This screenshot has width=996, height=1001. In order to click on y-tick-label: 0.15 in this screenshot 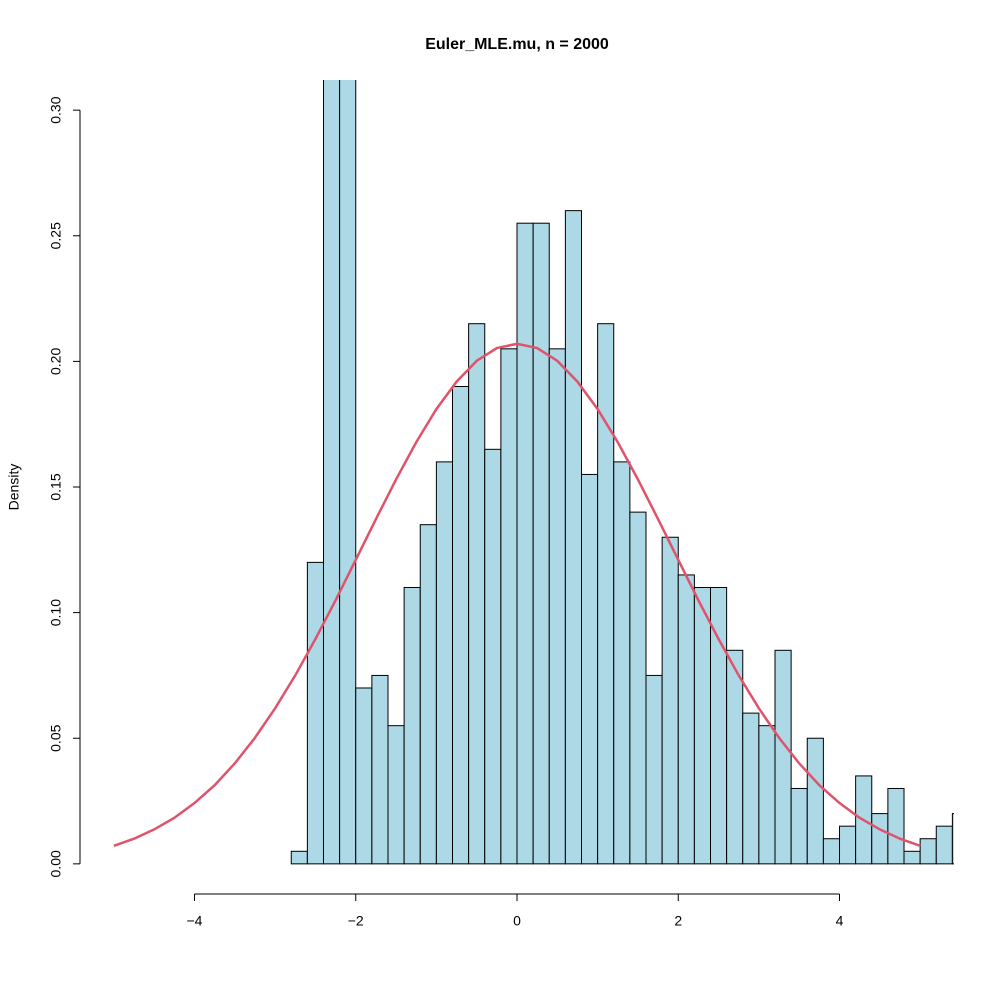, I will do `click(56, 486)`.